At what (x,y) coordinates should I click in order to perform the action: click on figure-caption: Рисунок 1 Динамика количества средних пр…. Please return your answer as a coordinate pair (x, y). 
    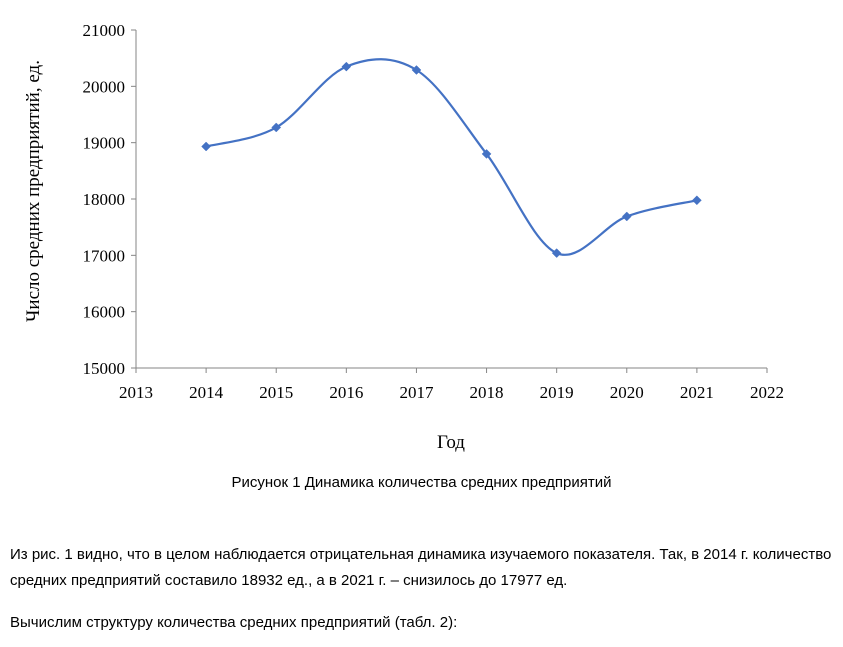
    Looking at the image, I should click on (421, 482).